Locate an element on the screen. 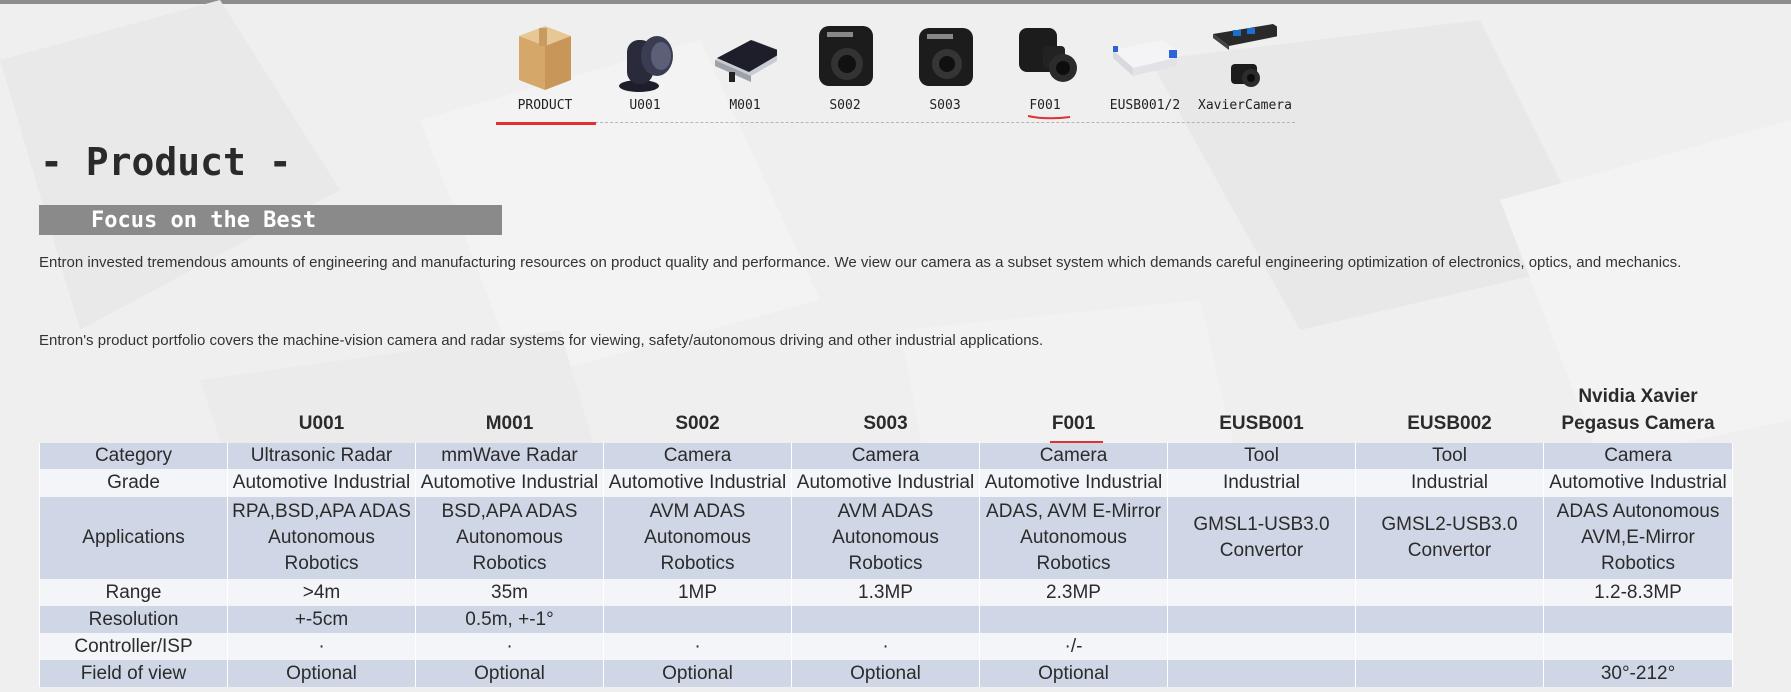 The image size is (1791, 692). table-cell: ·/- is located at coordinates (1073, 646).